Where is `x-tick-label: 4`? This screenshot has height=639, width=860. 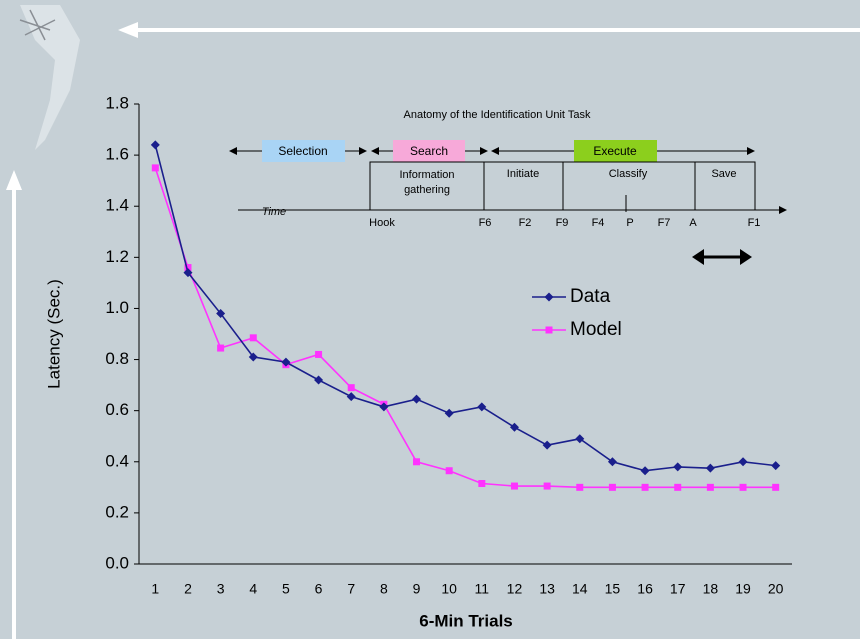
x-tick-label: 4 is located at coordinates (253, 589).